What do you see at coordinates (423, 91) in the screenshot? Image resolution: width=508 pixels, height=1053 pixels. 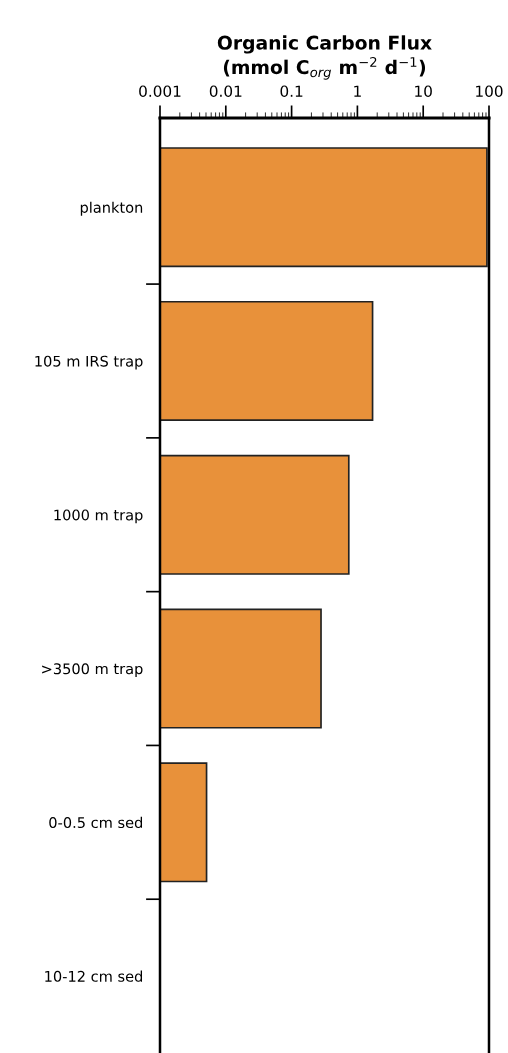 I see `x-tick-label: 10` at bounding box center [423, 91].